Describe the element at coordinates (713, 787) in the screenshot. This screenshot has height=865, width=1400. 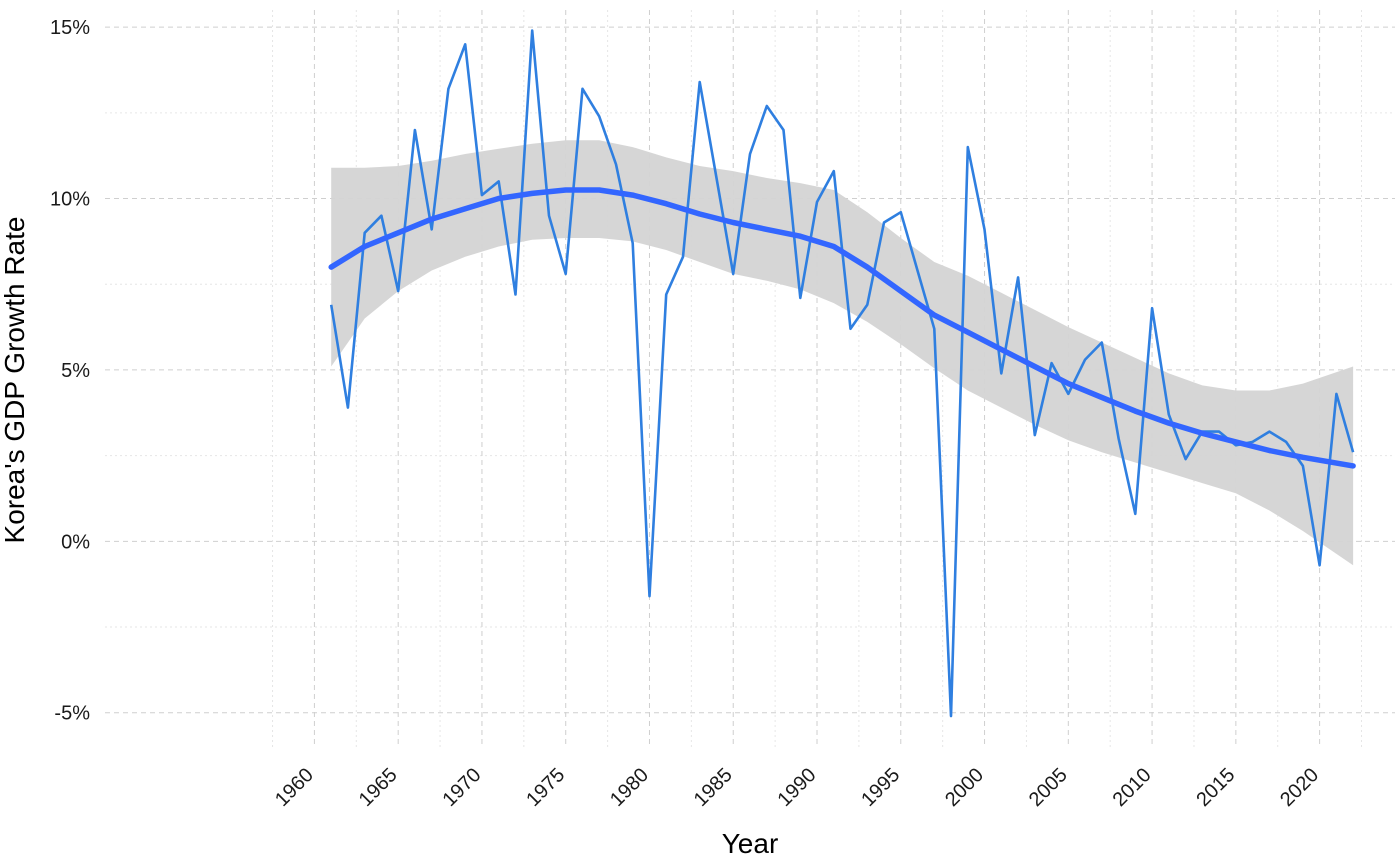
I see `x-tick-label: 1985` at that location.